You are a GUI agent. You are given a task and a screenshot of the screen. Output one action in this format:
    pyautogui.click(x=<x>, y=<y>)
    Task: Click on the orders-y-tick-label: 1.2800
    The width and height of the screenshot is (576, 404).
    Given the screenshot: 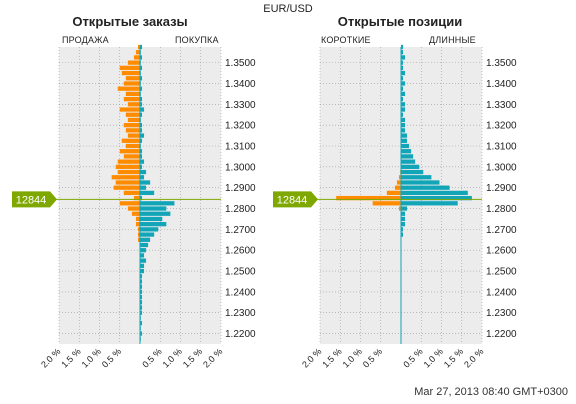 What is the action you would take?
    pyautogui.click(x=240, y=209)
    